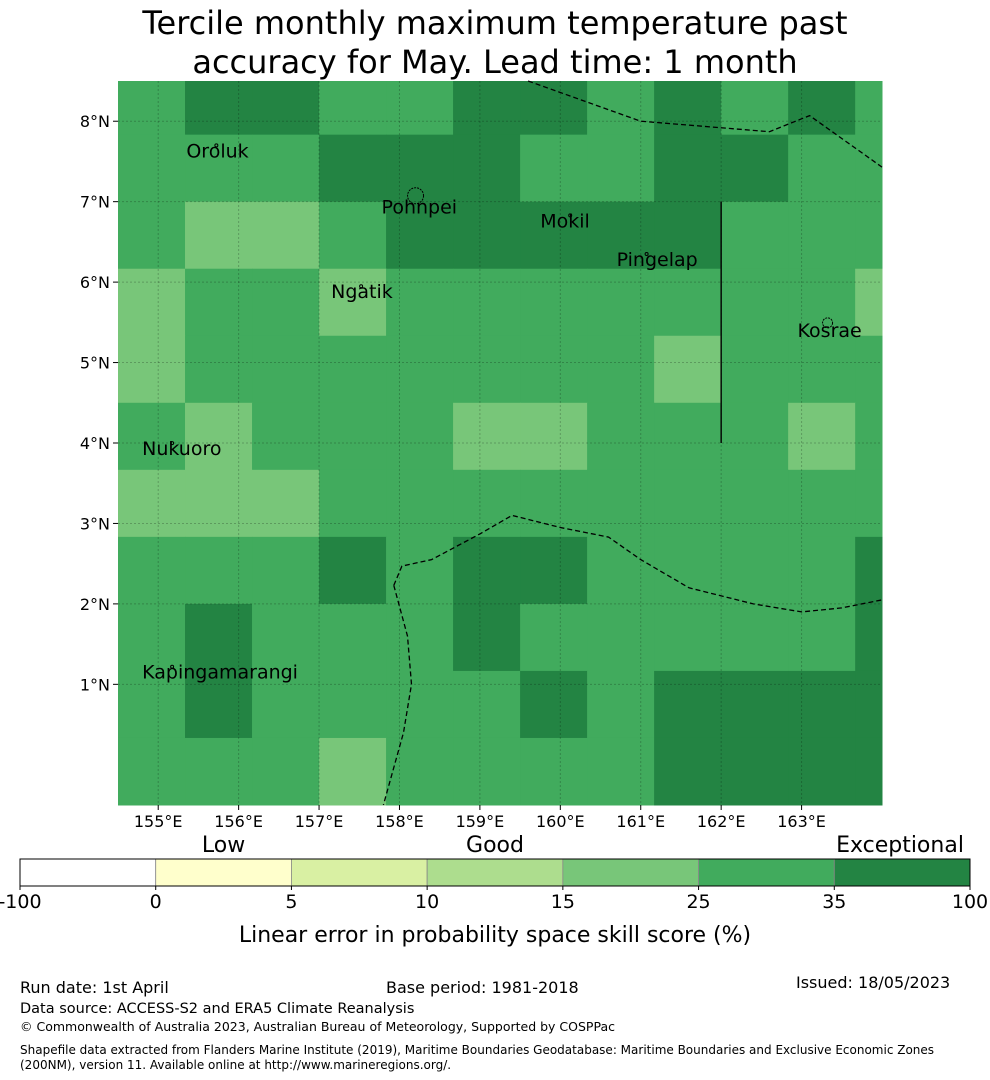  What do you see at coordinates (156, 902) in the screenshot?
I see `colorbar-tick-label: 0` at bounding box center [156, 902].